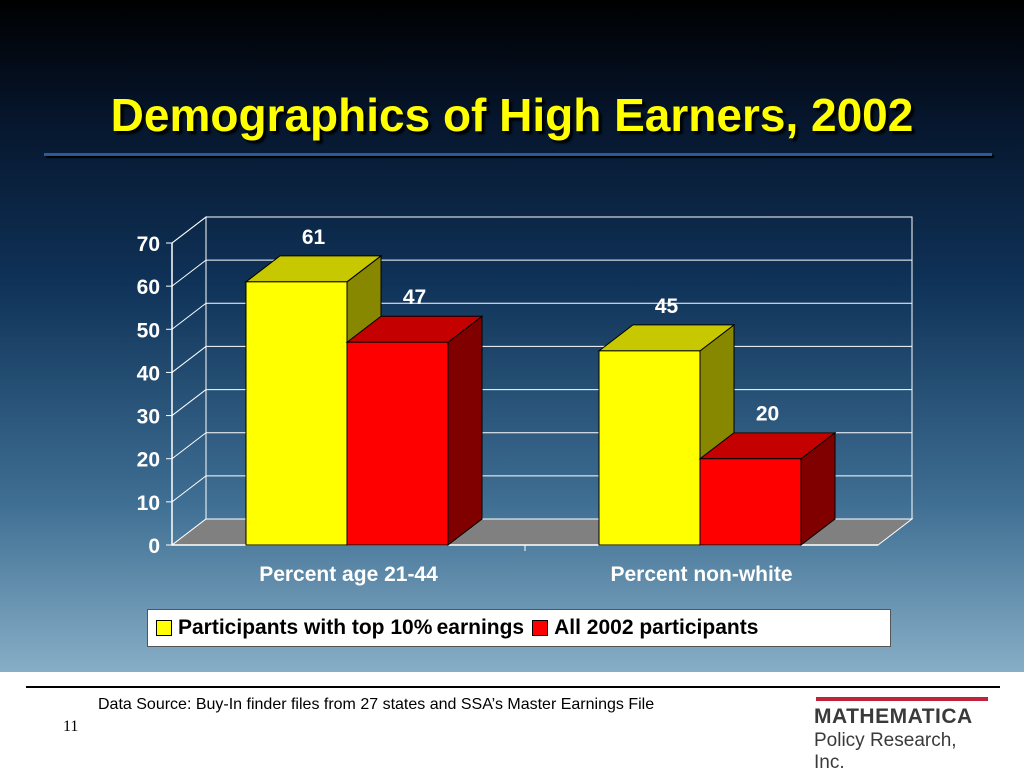 The height and width of the screenshot is (774, 1024). I want to click on logo-subtitle: Policy Research, Inc., so click(885, 751).